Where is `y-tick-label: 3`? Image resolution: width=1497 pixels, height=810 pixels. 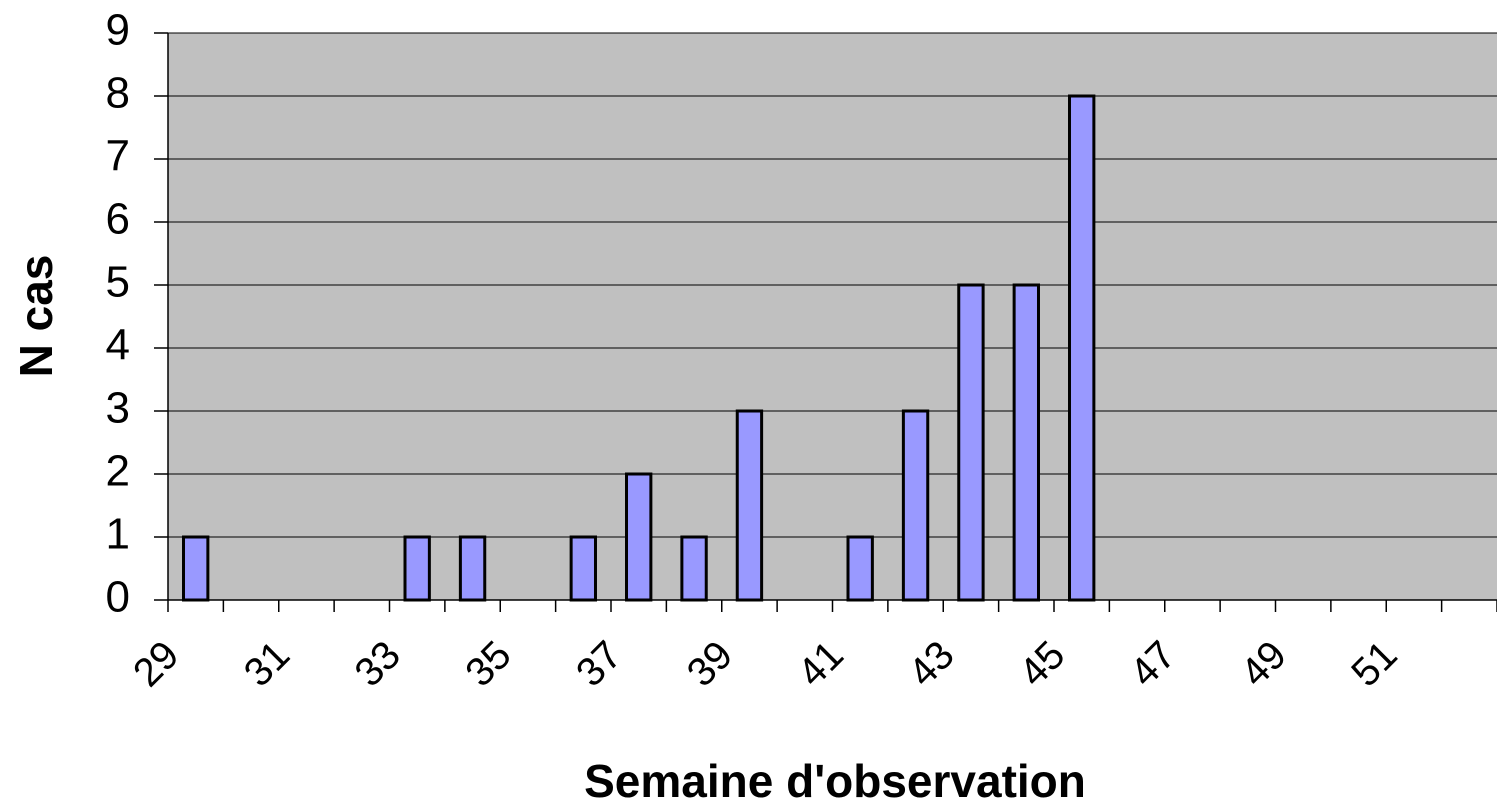 y-tick-label: 3 is located at coordinates (118, 408).